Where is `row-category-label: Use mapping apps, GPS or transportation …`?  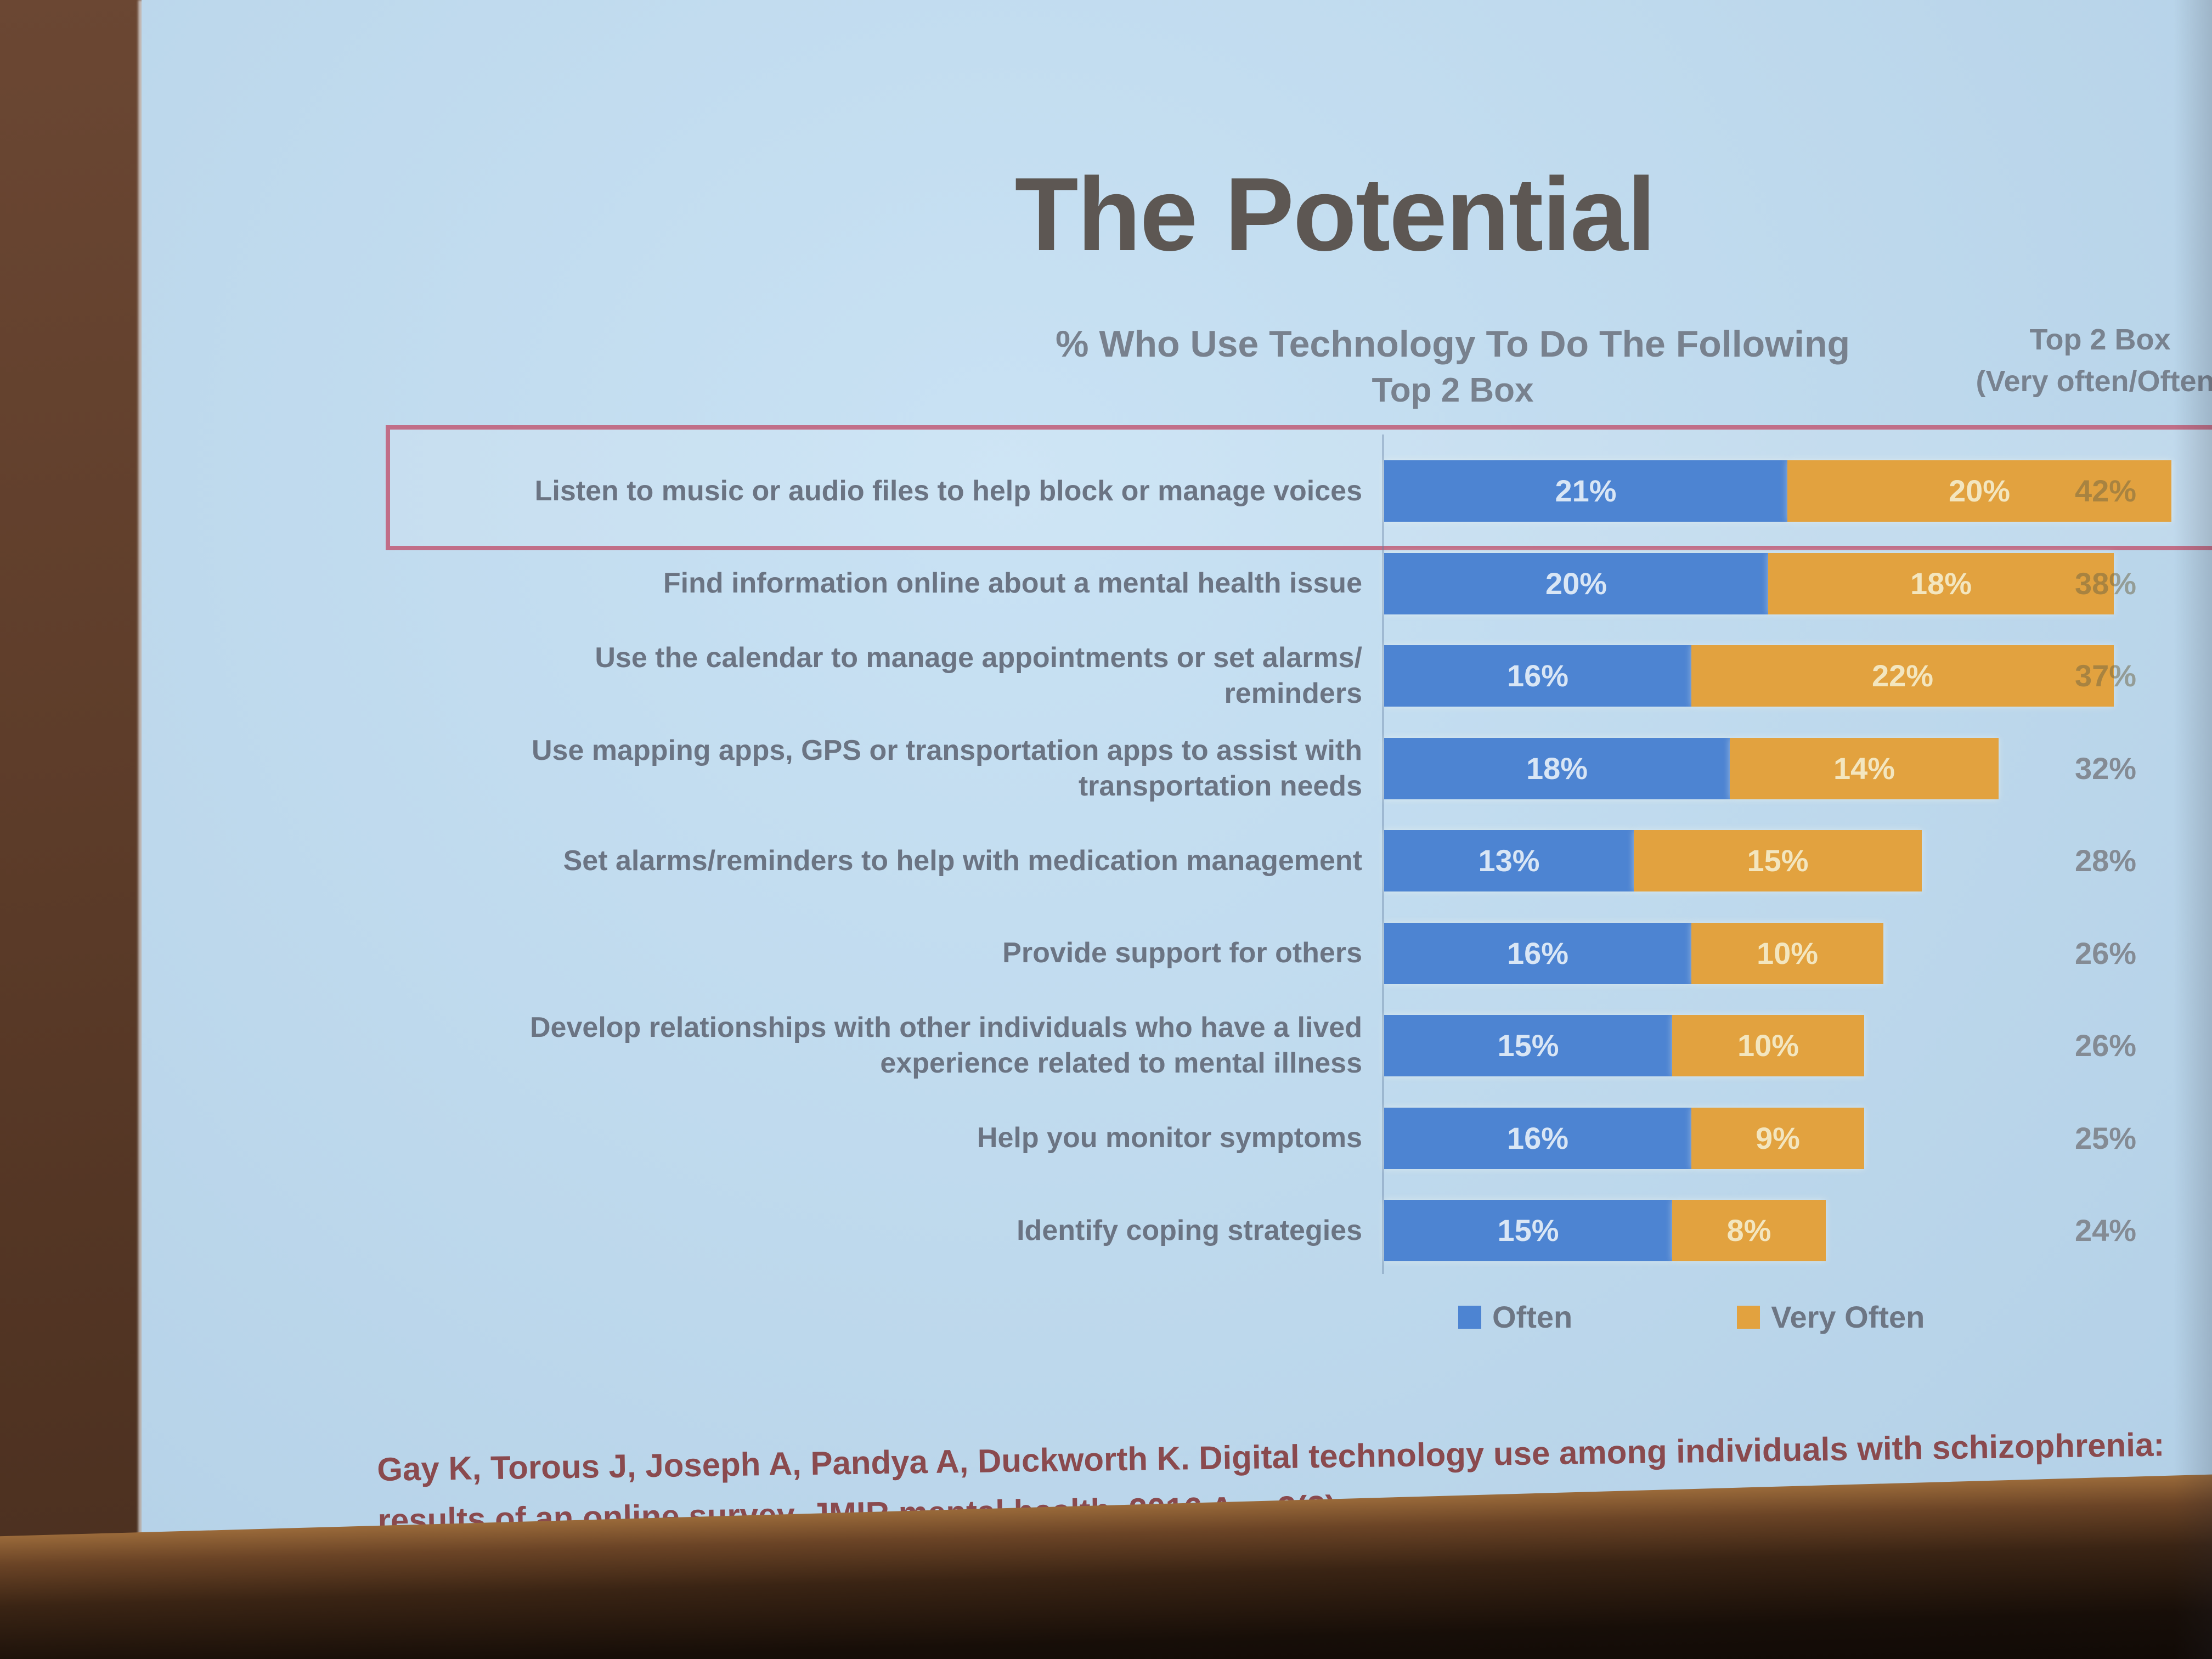 row-category-label: Use mapping apps, GPS or transportation … is located at coordinates (947, 768).